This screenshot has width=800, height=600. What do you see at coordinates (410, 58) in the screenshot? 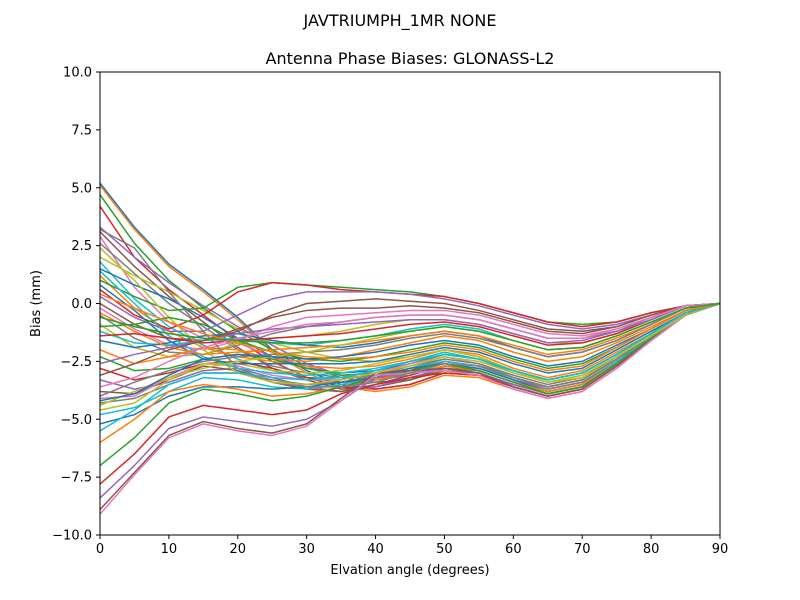
I see `chart-title: Antenna Phase Biases: GLONASS-L2` at bounding box center [410, 58].